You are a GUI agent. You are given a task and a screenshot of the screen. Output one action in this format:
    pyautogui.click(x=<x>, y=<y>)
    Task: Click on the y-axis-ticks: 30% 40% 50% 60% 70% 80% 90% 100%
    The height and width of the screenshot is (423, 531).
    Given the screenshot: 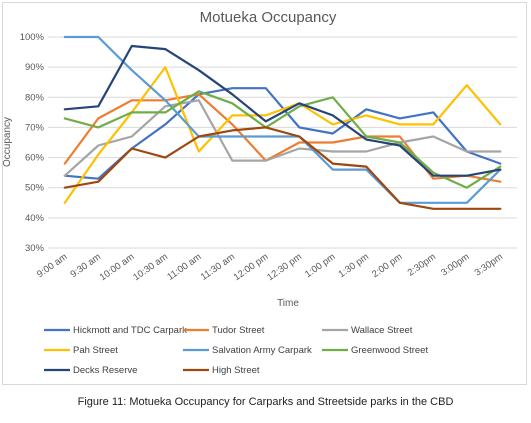 What is the action you would take?
    pyautogui.click(x=32, y=143)
    